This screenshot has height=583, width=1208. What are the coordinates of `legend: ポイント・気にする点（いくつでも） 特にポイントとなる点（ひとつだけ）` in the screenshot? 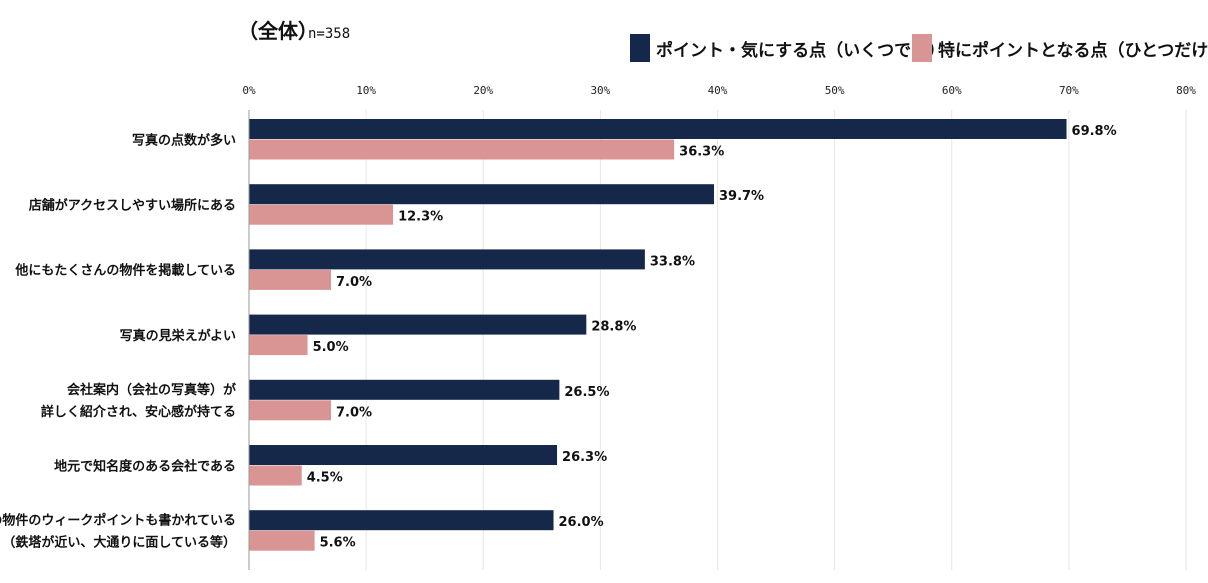 It's located at (919, 48).